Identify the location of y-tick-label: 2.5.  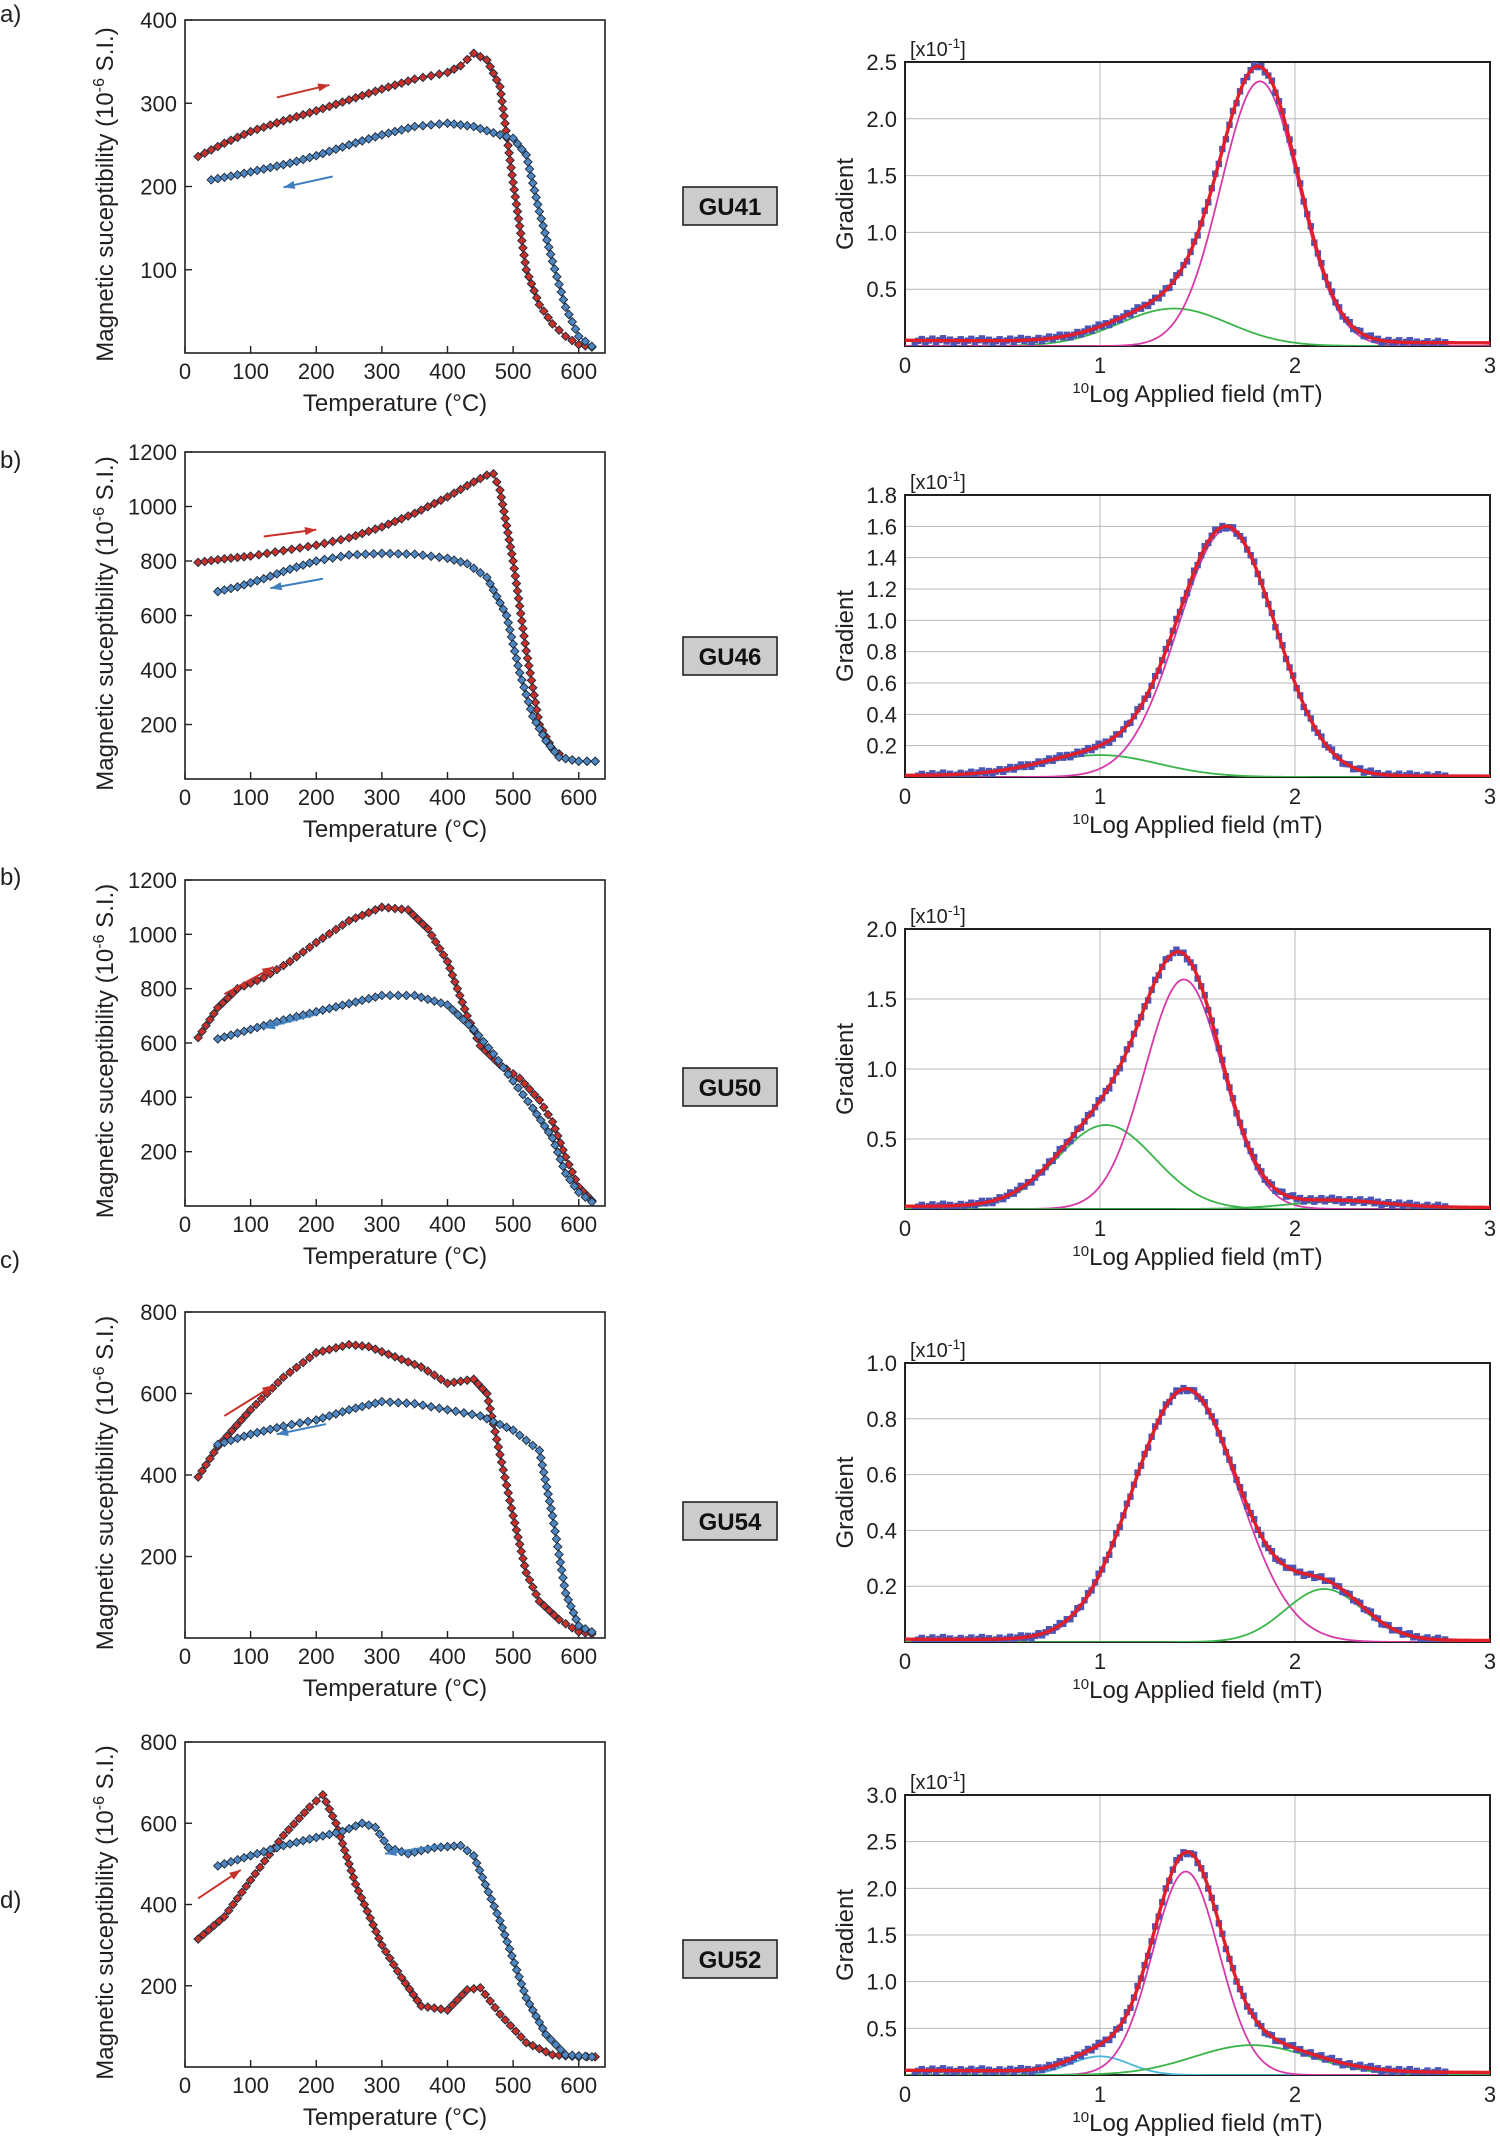
(881, 1842).